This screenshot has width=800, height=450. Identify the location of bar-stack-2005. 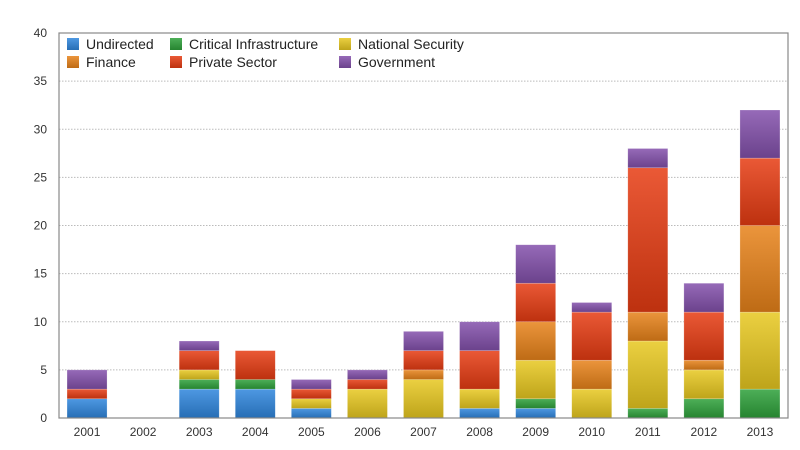
(311, 399).